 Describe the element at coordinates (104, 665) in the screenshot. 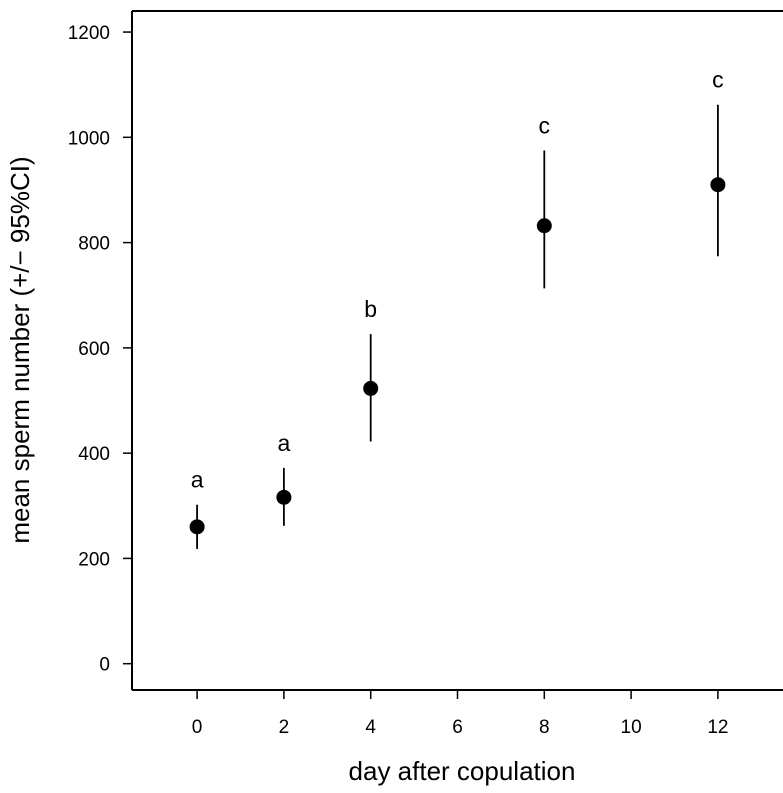

I see `y-tick-label: 0` at that location.